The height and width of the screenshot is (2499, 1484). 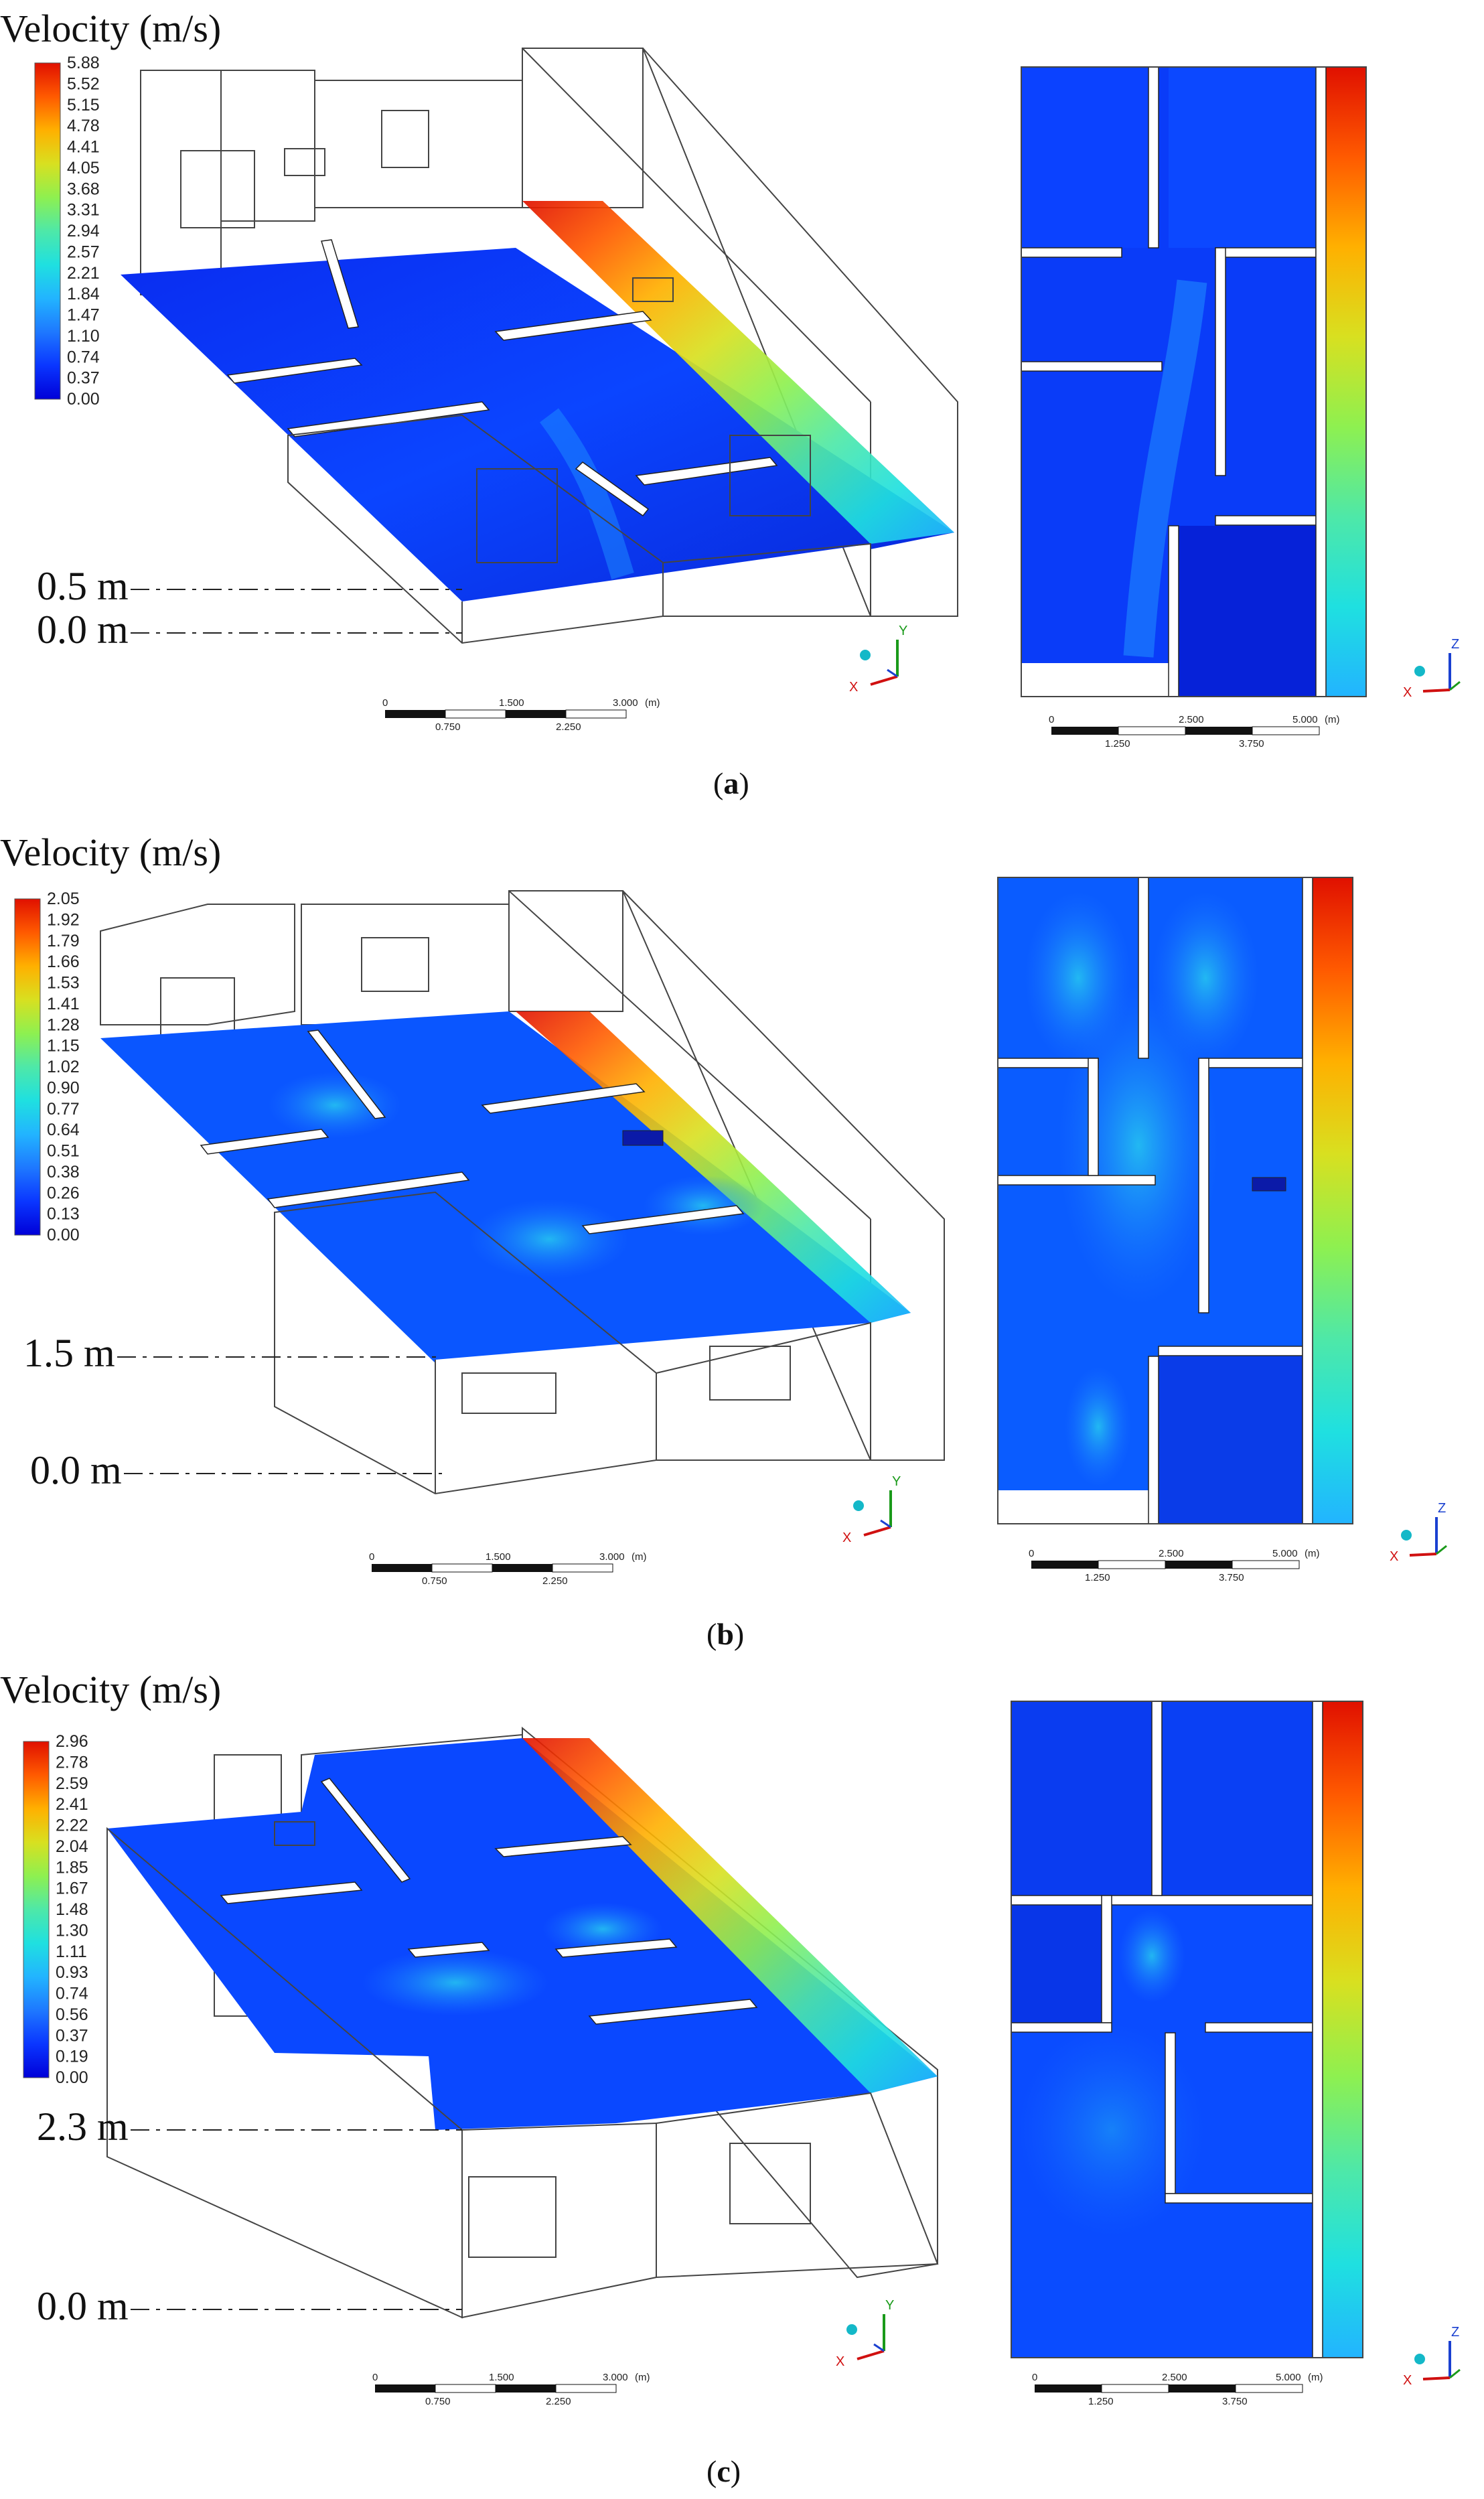 What do you see at coordinates (63, 1130) in the screenshot?
I see `colorbar-tick-label: 0.64` at bounding box center [63, 1130].